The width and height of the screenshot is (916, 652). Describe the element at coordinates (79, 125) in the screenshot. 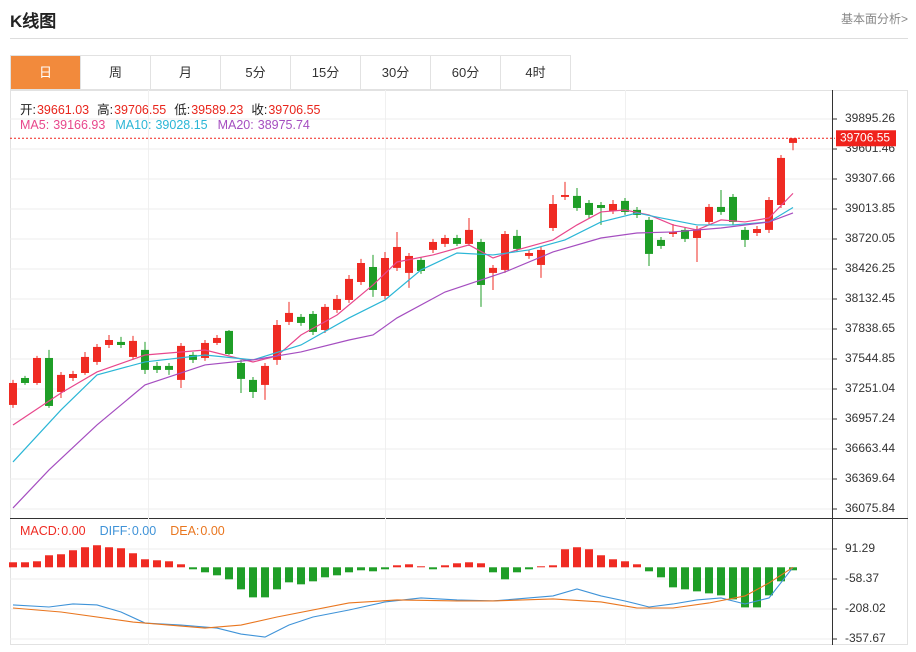

I see `legend-value: 39166.93` at that location.